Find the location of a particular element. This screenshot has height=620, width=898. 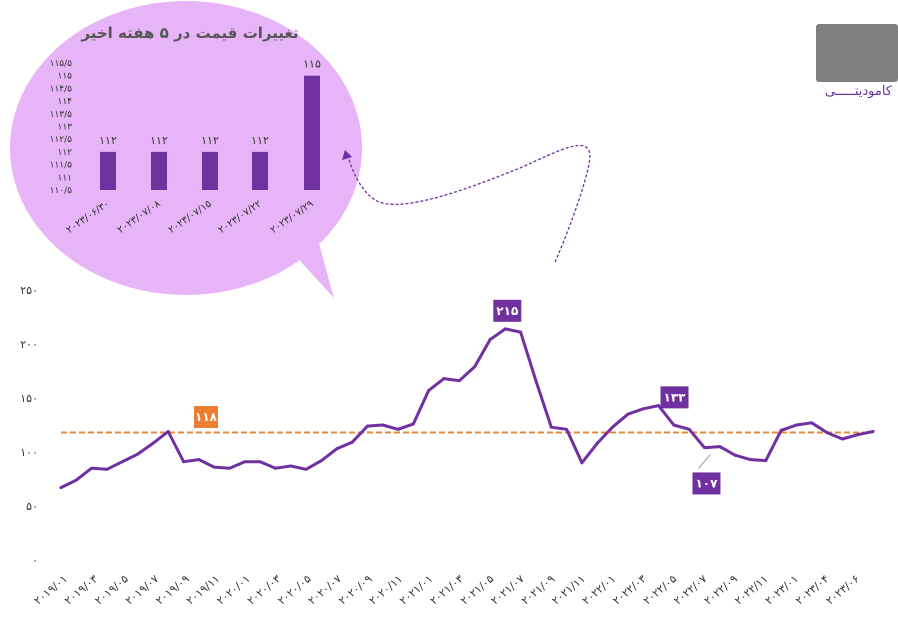

x-tick-label: ۲۰۲۱/۰۷ is located at coordinates (507, 589).